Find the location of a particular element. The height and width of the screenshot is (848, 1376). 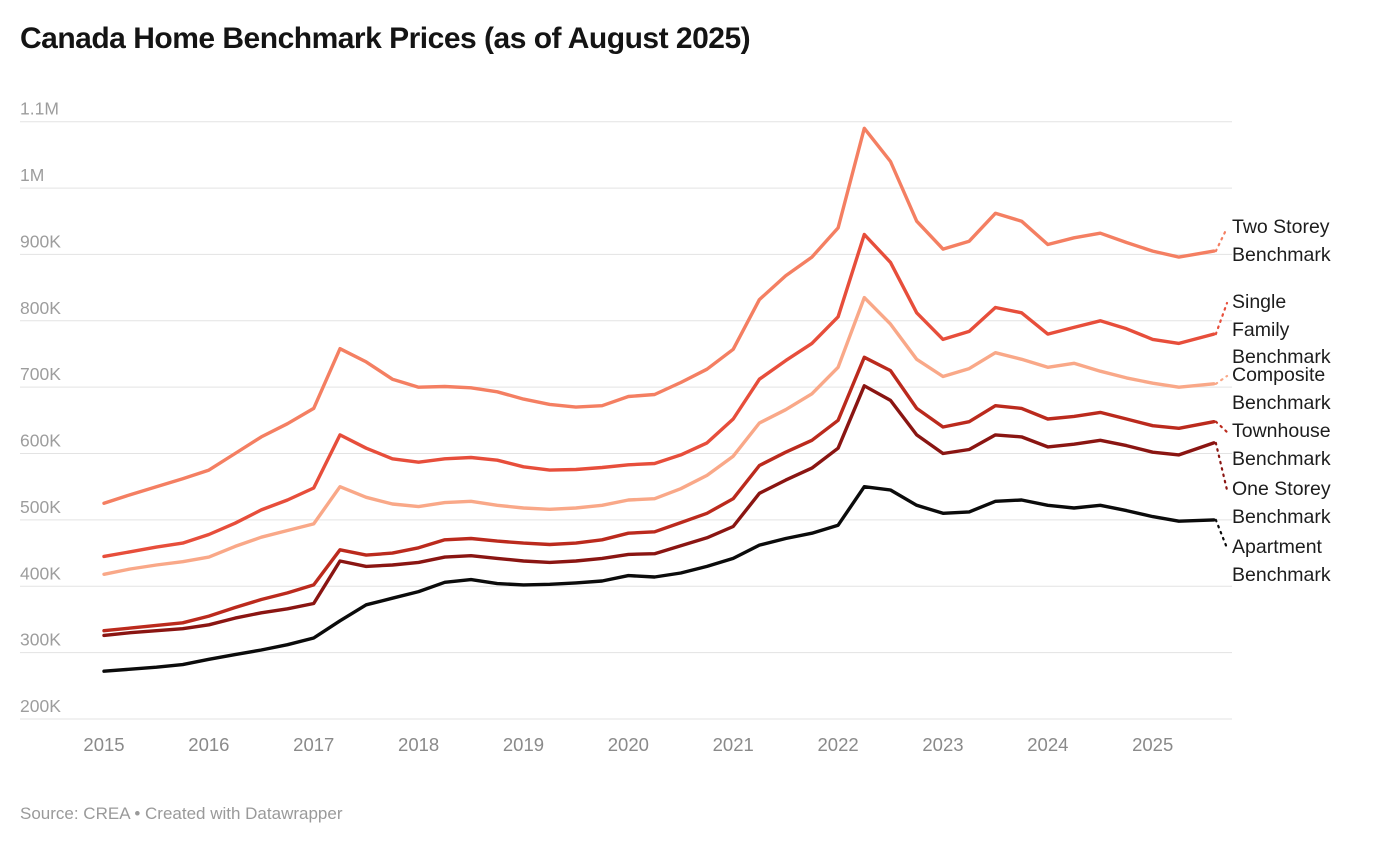

x-axis-label-2022: 2022 is located at coordinates (838, 744).